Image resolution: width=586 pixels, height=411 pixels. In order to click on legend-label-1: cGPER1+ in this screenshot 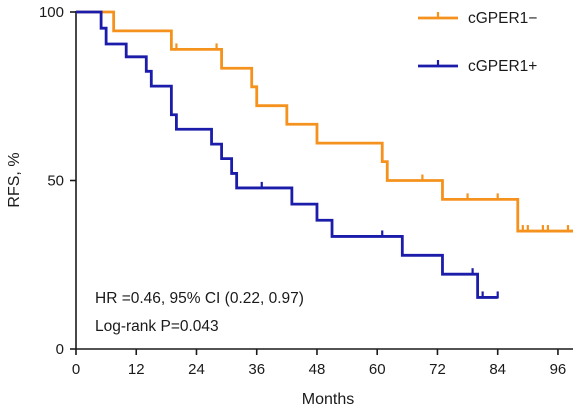, I will do `click(502, 66)`.